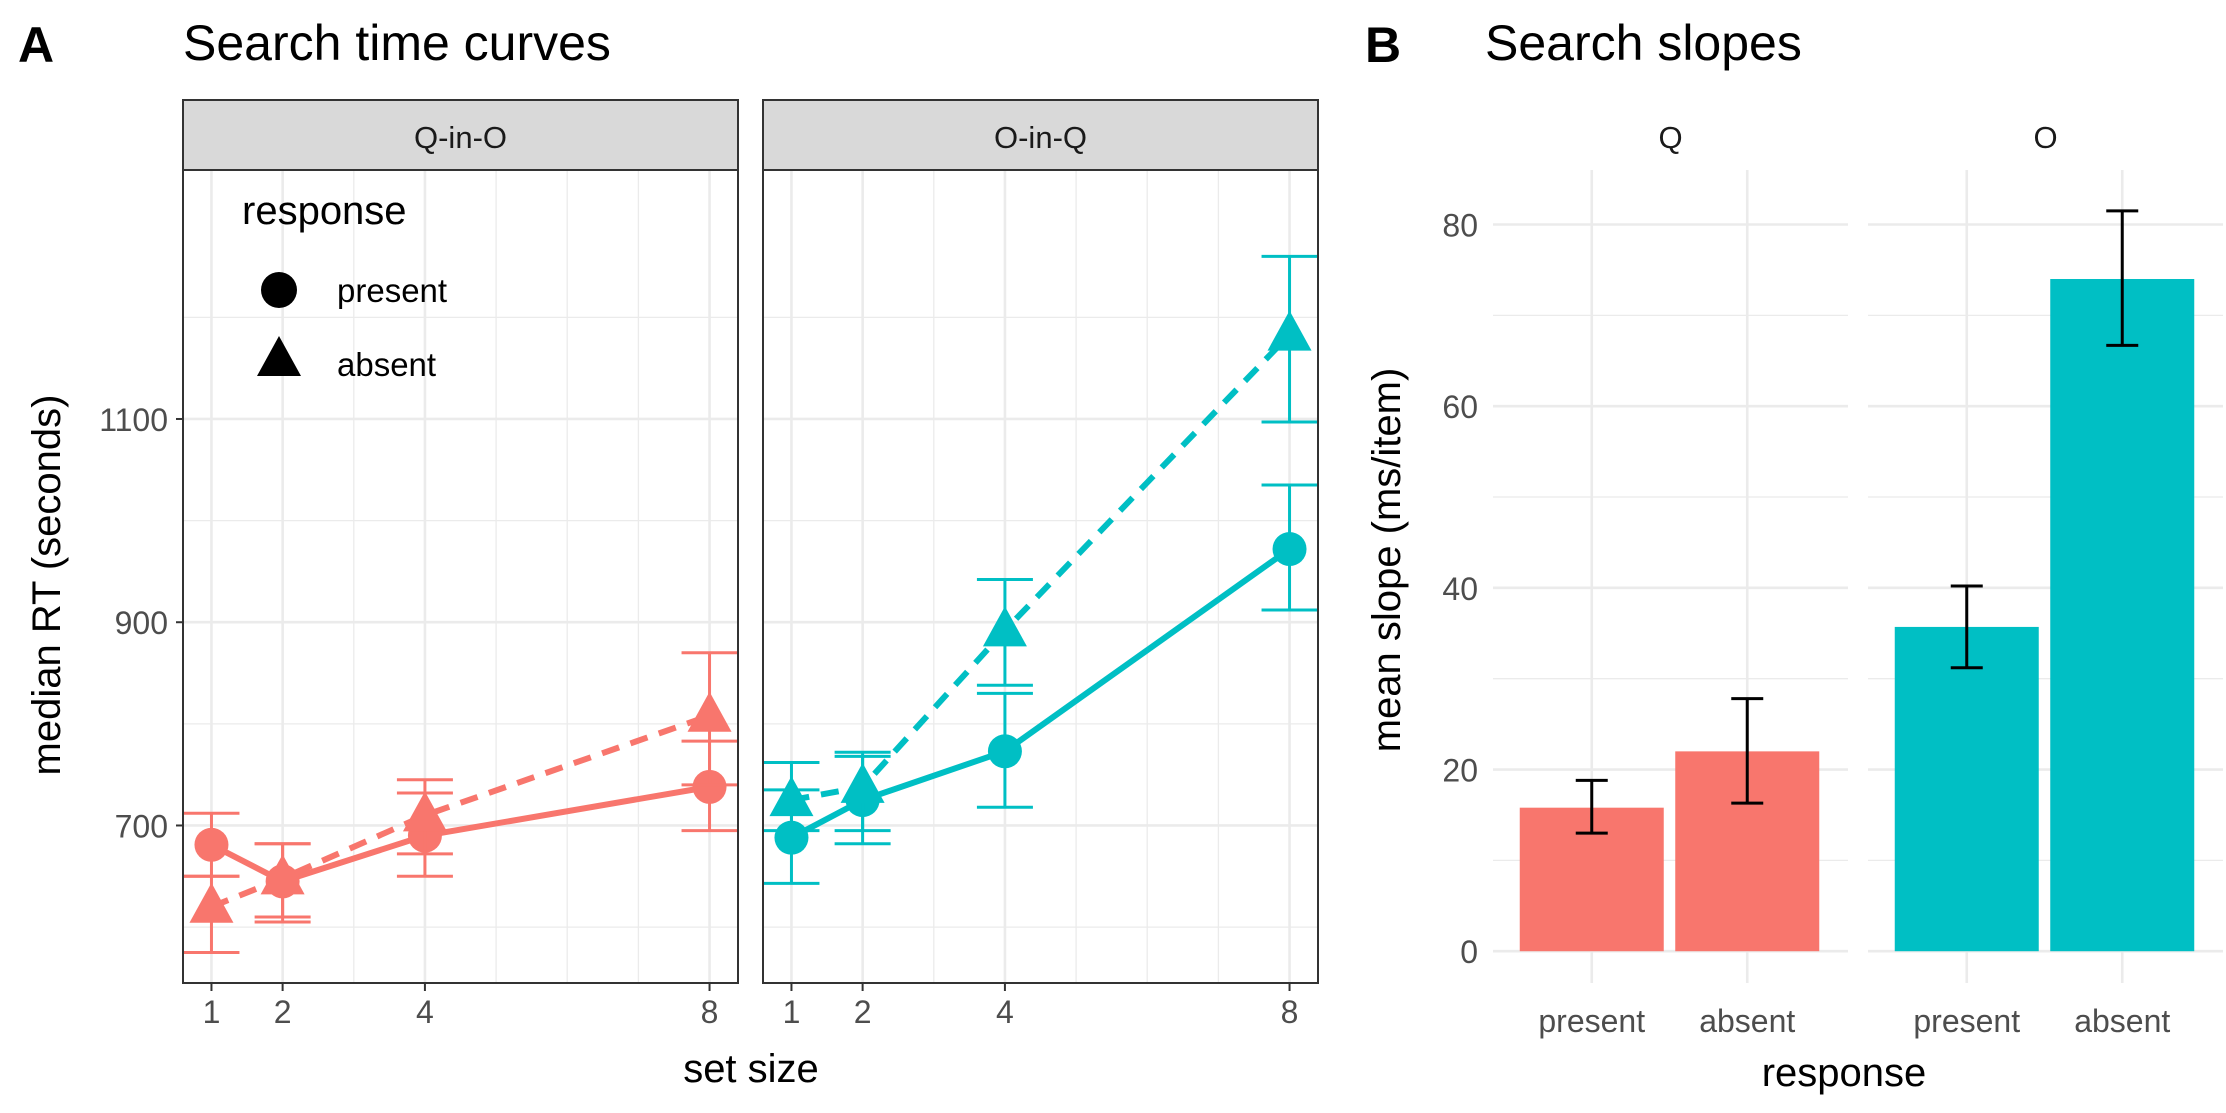 This screenshot has height=1113, width=2226. I want to click on panel-b-y-axis-label: mean slope (ms/item), so click(1387, 560).